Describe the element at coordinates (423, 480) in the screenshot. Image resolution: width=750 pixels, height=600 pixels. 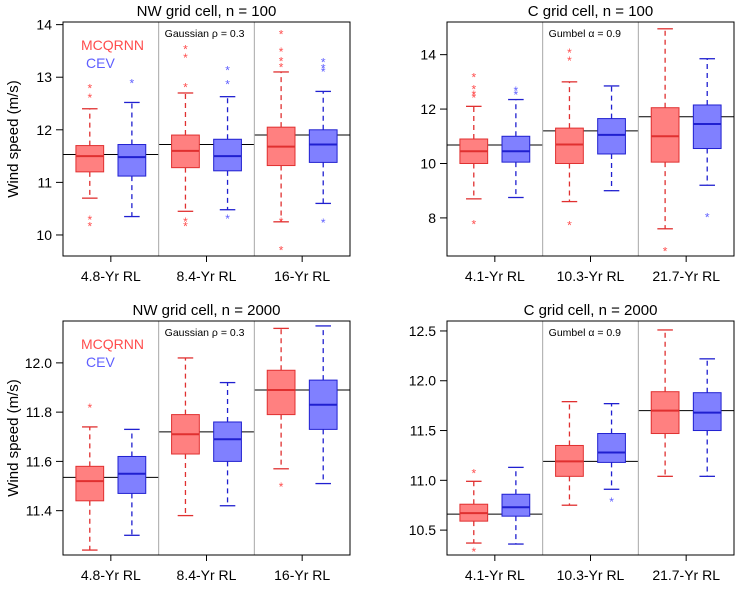
I see `y-tick-label: 11.0` at that location.